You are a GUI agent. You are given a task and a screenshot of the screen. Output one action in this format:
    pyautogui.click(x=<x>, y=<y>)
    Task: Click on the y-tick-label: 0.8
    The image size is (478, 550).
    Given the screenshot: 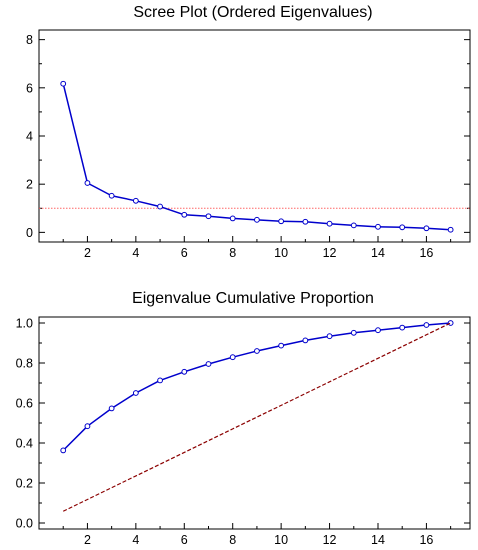 What is the action you would take?
    pyautogui.click(x=24, y=364)
    